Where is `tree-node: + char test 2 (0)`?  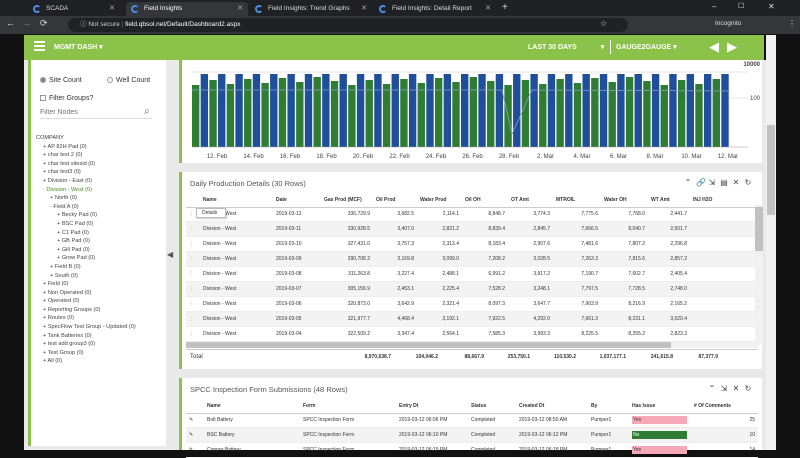 tree-node: + char test 2 (0) is located at coordinates (63, 155).